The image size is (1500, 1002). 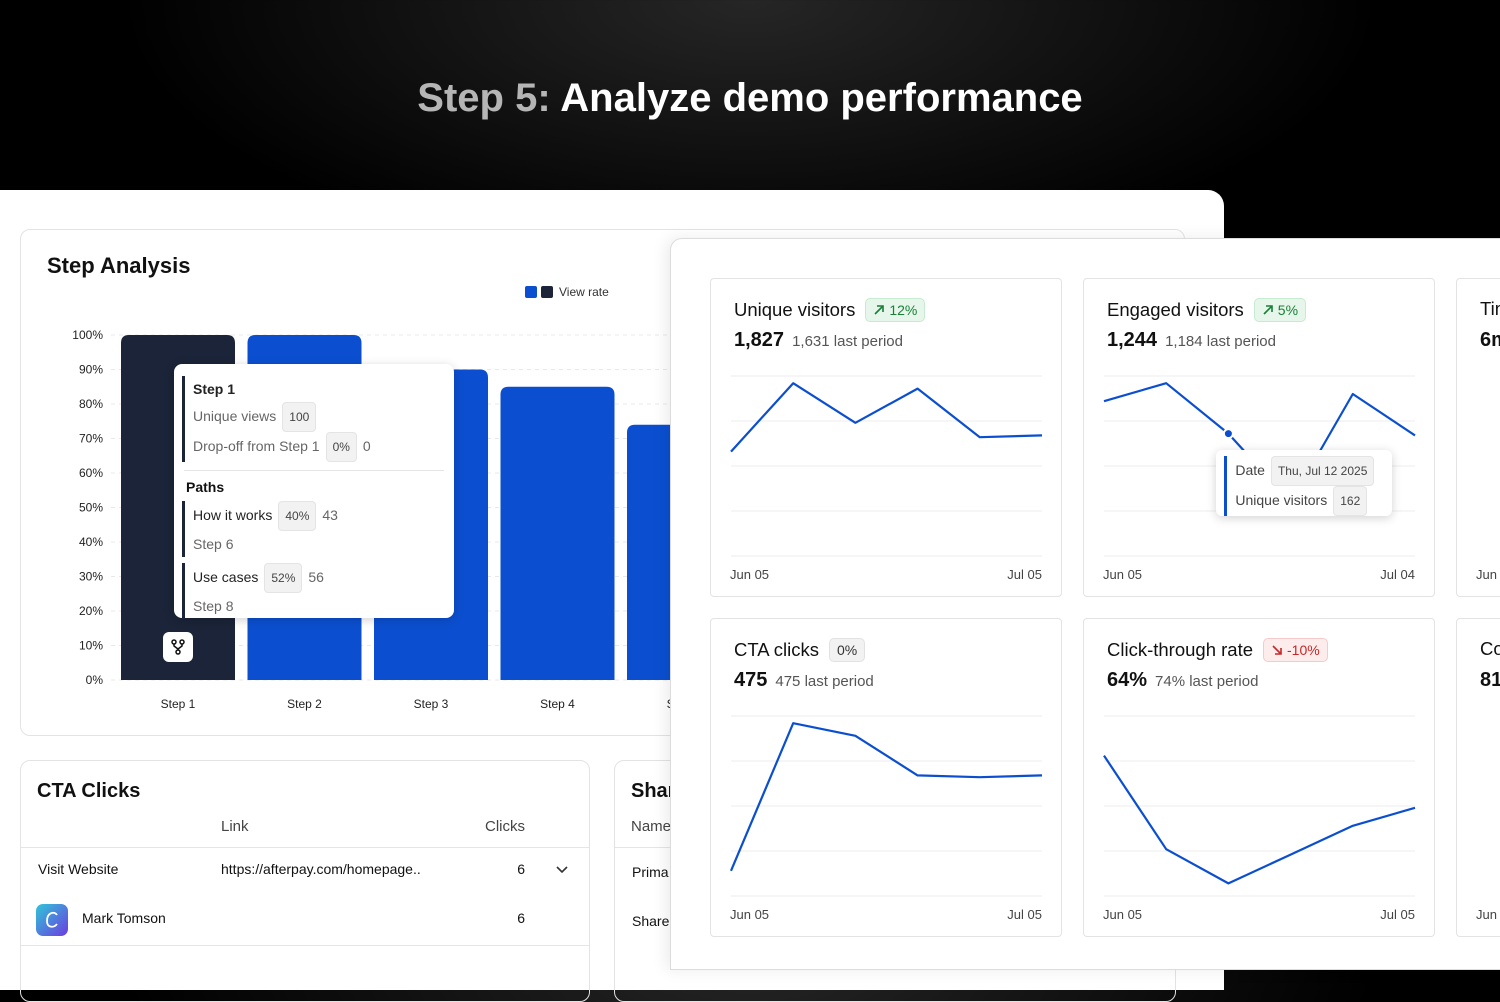 What do you see at coordinates (562, 871) in the screenshot?
I see `expand-toggle` at bounding box center [562, 871].